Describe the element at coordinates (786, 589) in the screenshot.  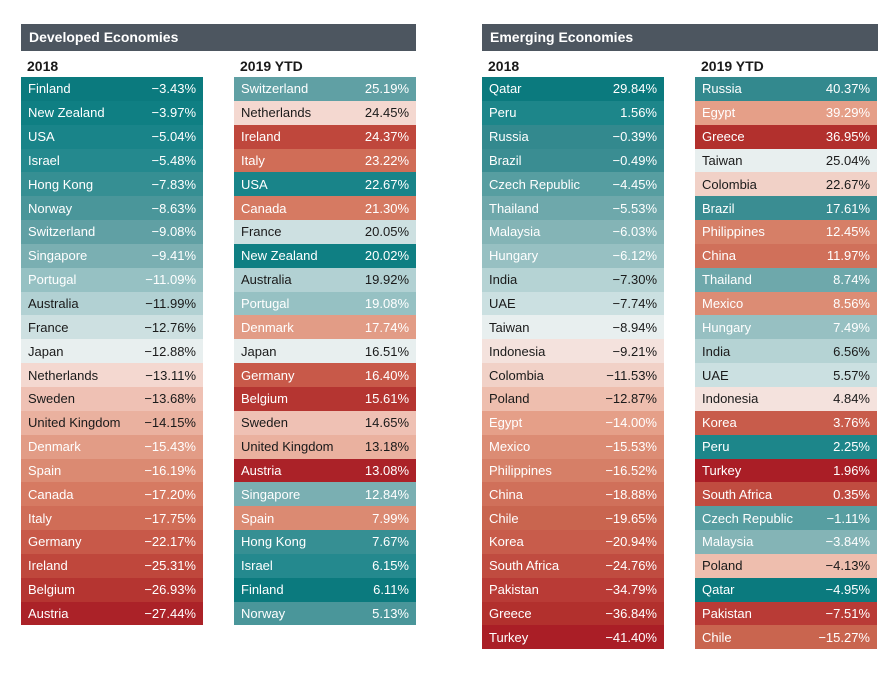
I see `table-row: Qatar −4.95%` at that location.